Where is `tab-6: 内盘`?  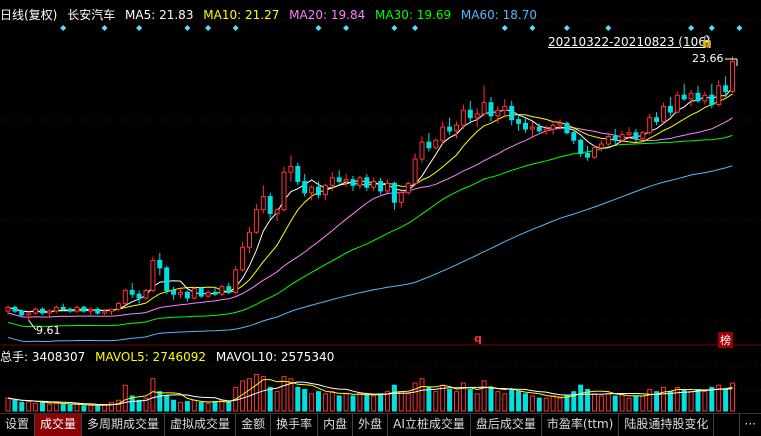 tab-6: 内盘 is located at coordinates (336, 425).